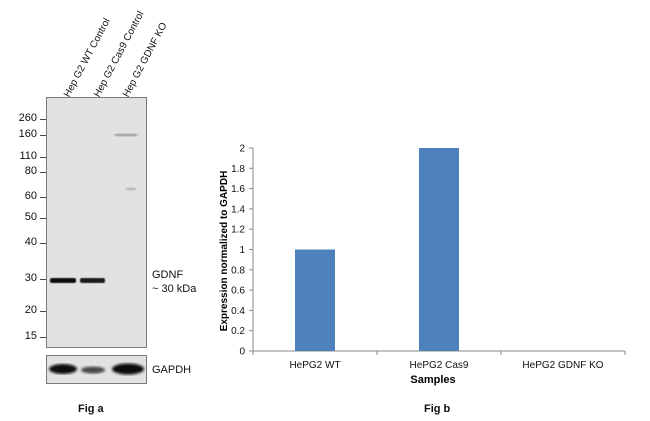 This screenshot has width=650, height=421. I want to click on mw-marker-110: 110, so click(28, 156).